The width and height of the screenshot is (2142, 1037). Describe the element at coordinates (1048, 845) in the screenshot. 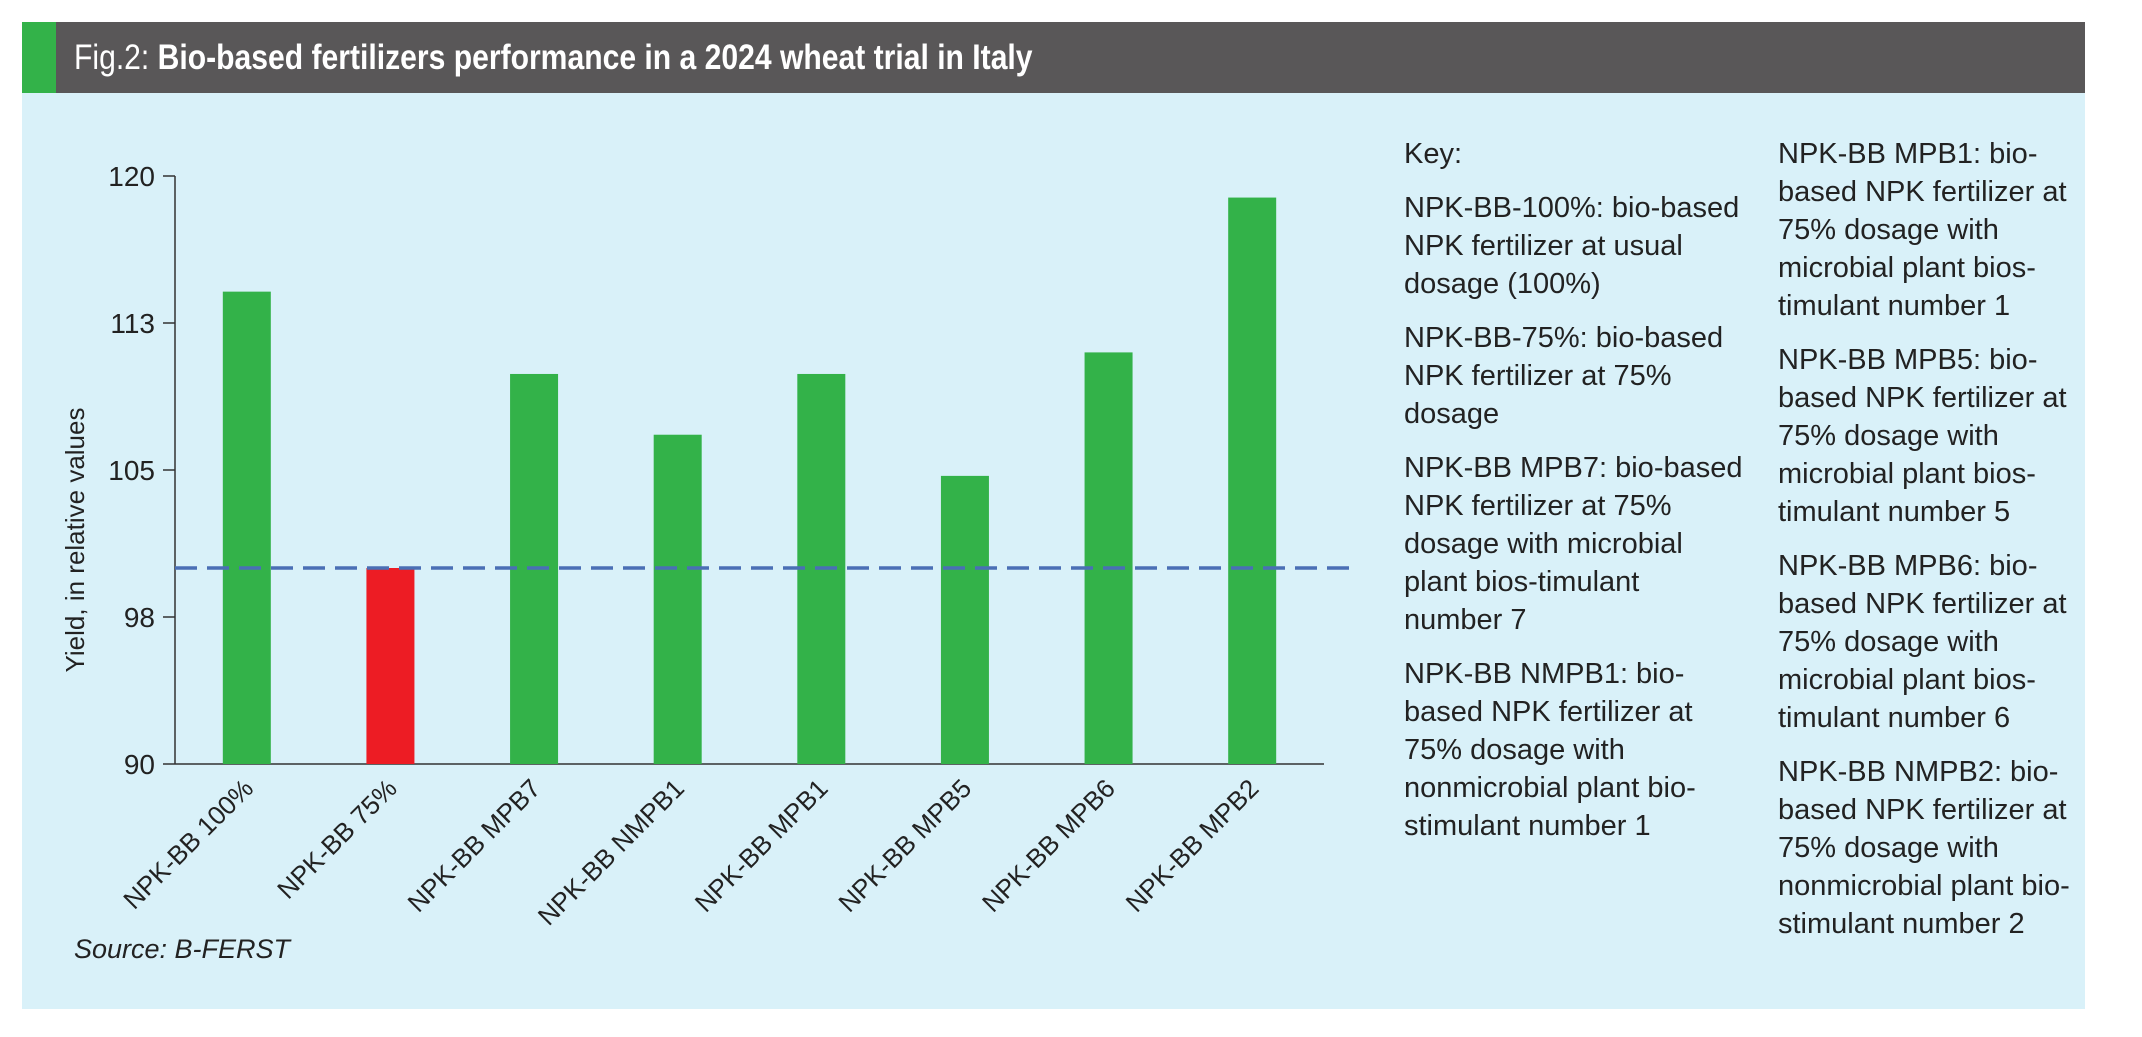

I see `x-category-label: NPK-BB MPB6` at that location.